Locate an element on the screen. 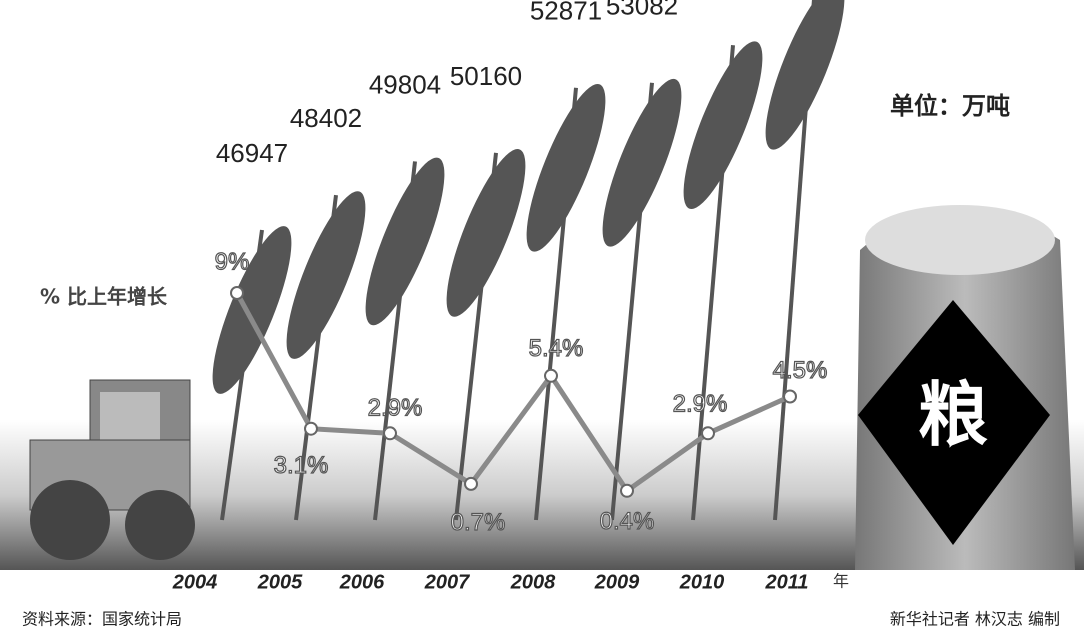 The image size is (1084, 637). x-tick-label: 2009 is located at coordinates (617, 582).